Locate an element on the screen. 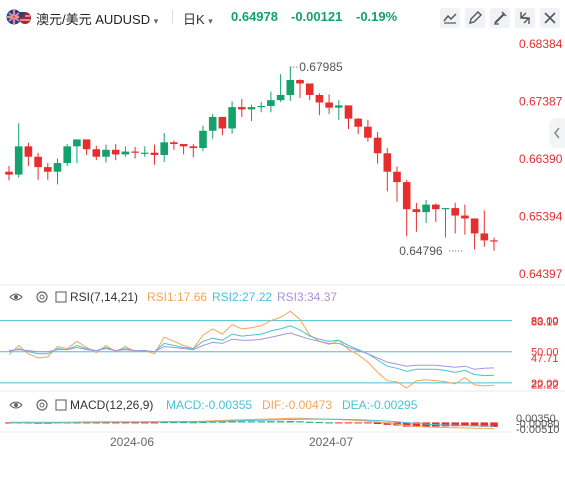 The width and height of the screenshot is (565, 483). macd-tick-label: 0.00350 is located at coordinates (536, 419).